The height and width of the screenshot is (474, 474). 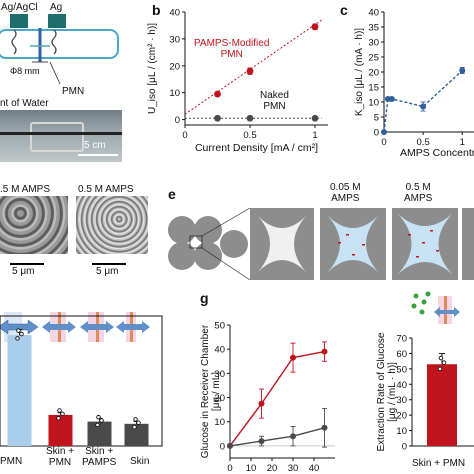 I want to click on b-xtick-label: 1, so click(x=314, y=135).